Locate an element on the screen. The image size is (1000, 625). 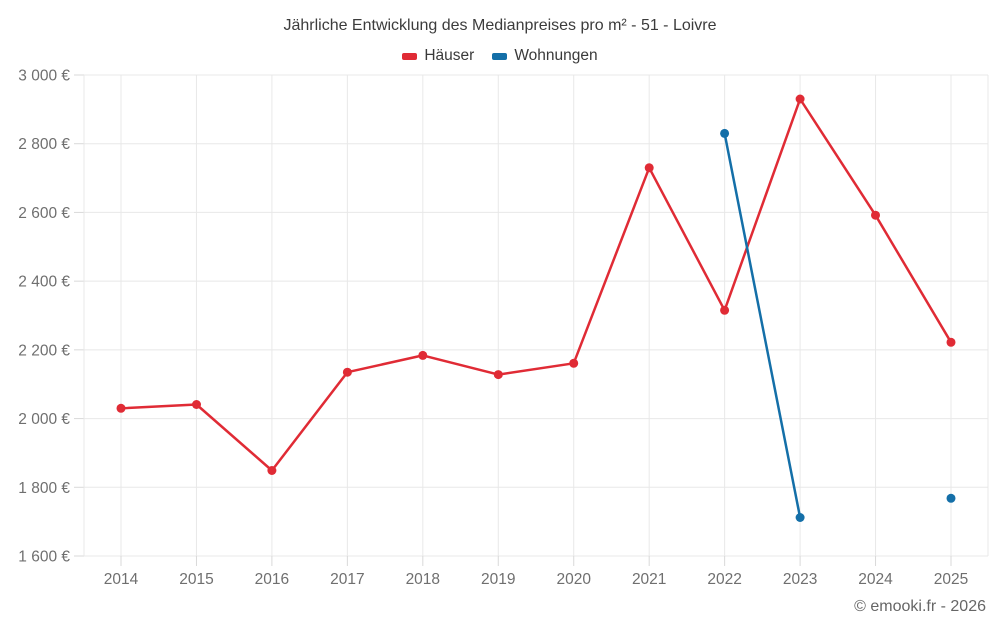
x-axis-tick-label: 2025 is located at coordinates (951, 579).